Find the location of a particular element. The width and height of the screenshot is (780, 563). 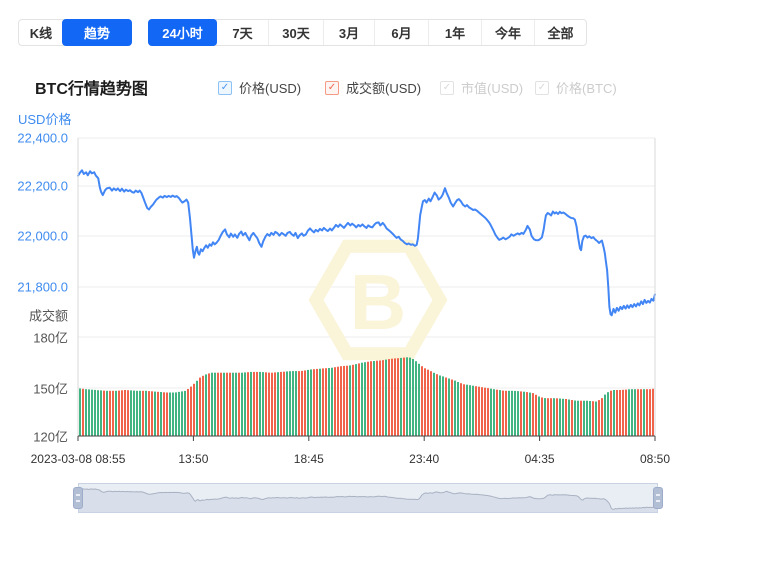

svg-text: B is located at coordinates (378, 302).